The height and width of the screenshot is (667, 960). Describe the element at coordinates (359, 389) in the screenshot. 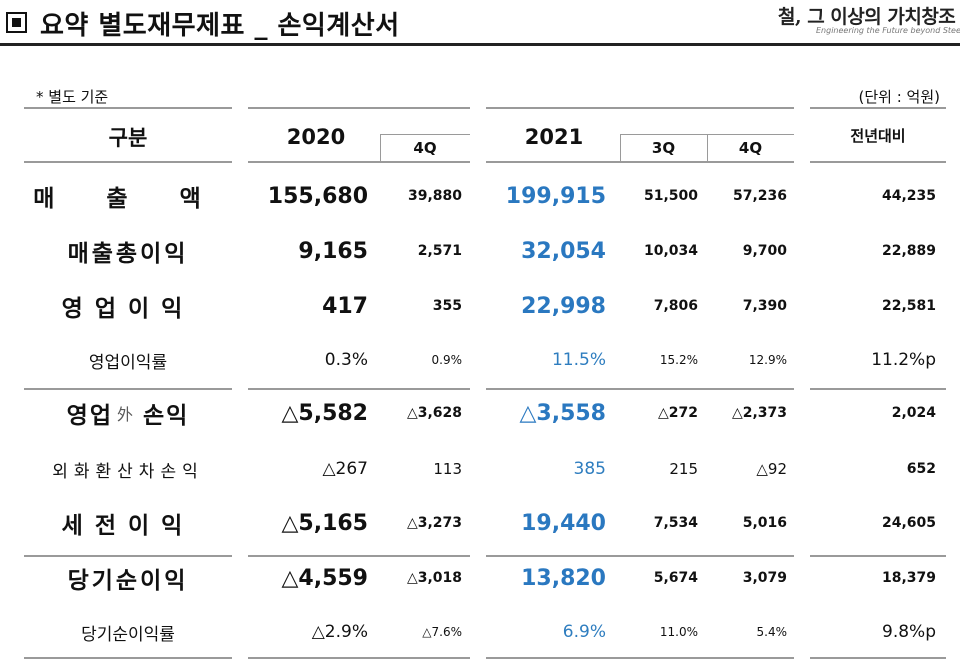

I see `rule-mid-2020` at that location.